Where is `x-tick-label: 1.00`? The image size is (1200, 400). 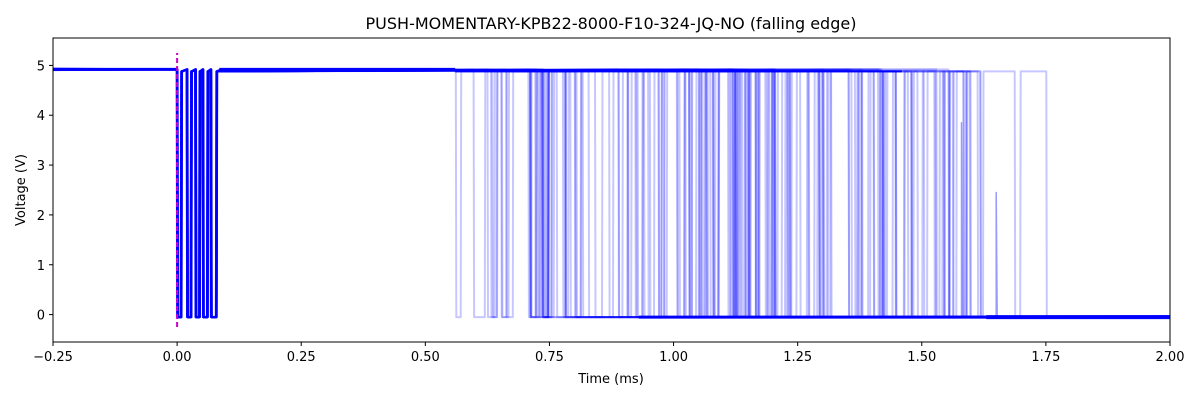 x-tick-label: 1.00 is located at coordinates (673, 357).